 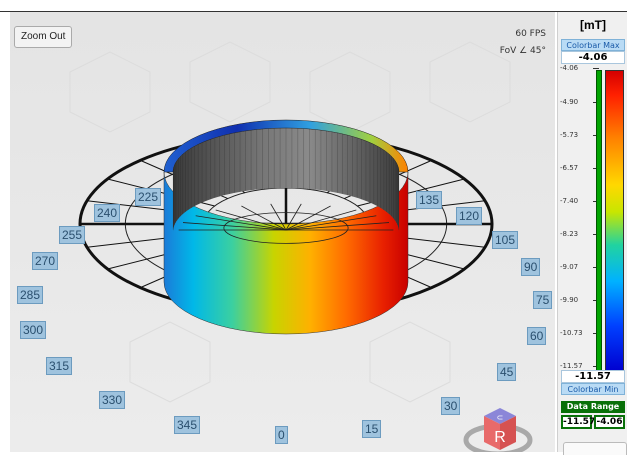 I want to click on colorbar-max-caption: Colorbar Max, so click(x=593, y=45).